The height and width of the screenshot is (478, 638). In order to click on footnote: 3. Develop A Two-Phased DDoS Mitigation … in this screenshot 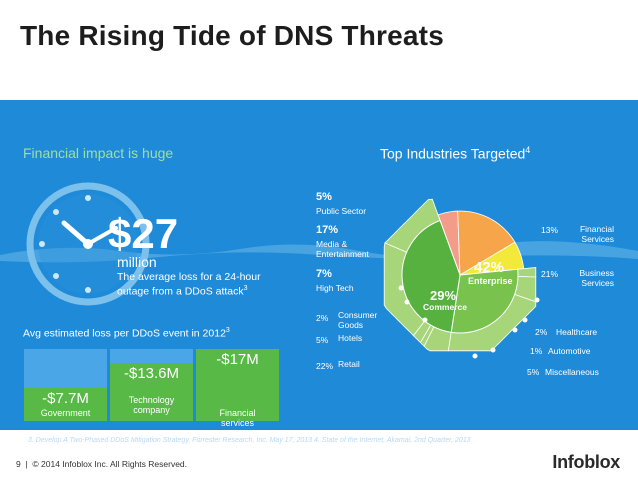, I will do `click(249, 440)`.